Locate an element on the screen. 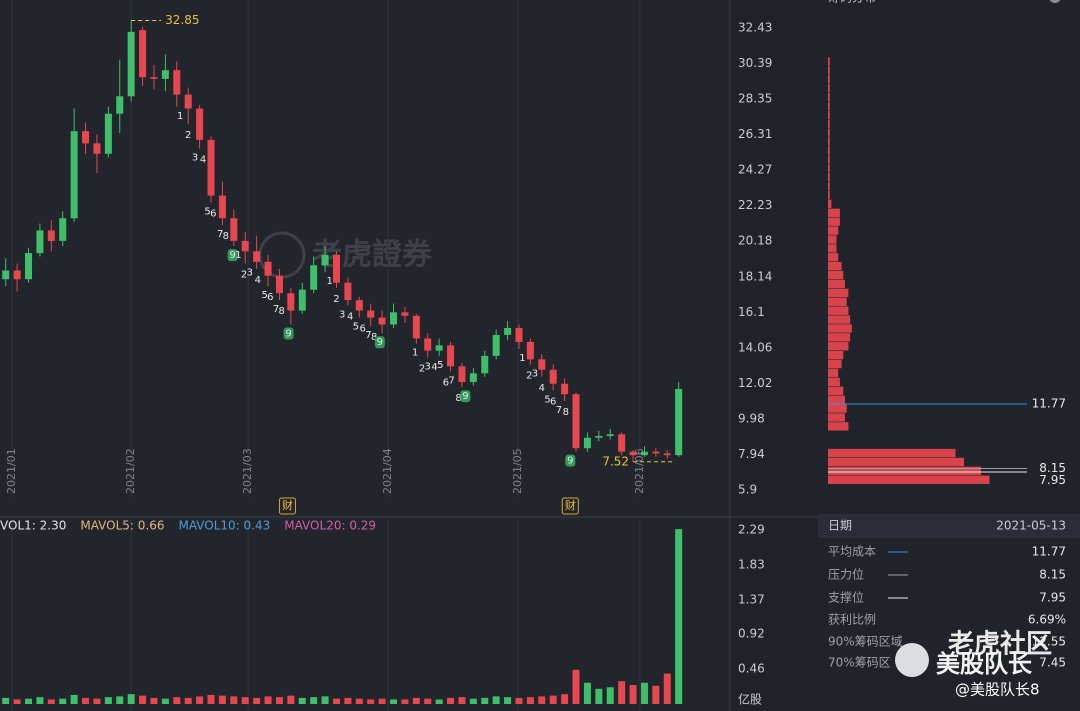  info-header-bg is located at coordinates (949, 526).